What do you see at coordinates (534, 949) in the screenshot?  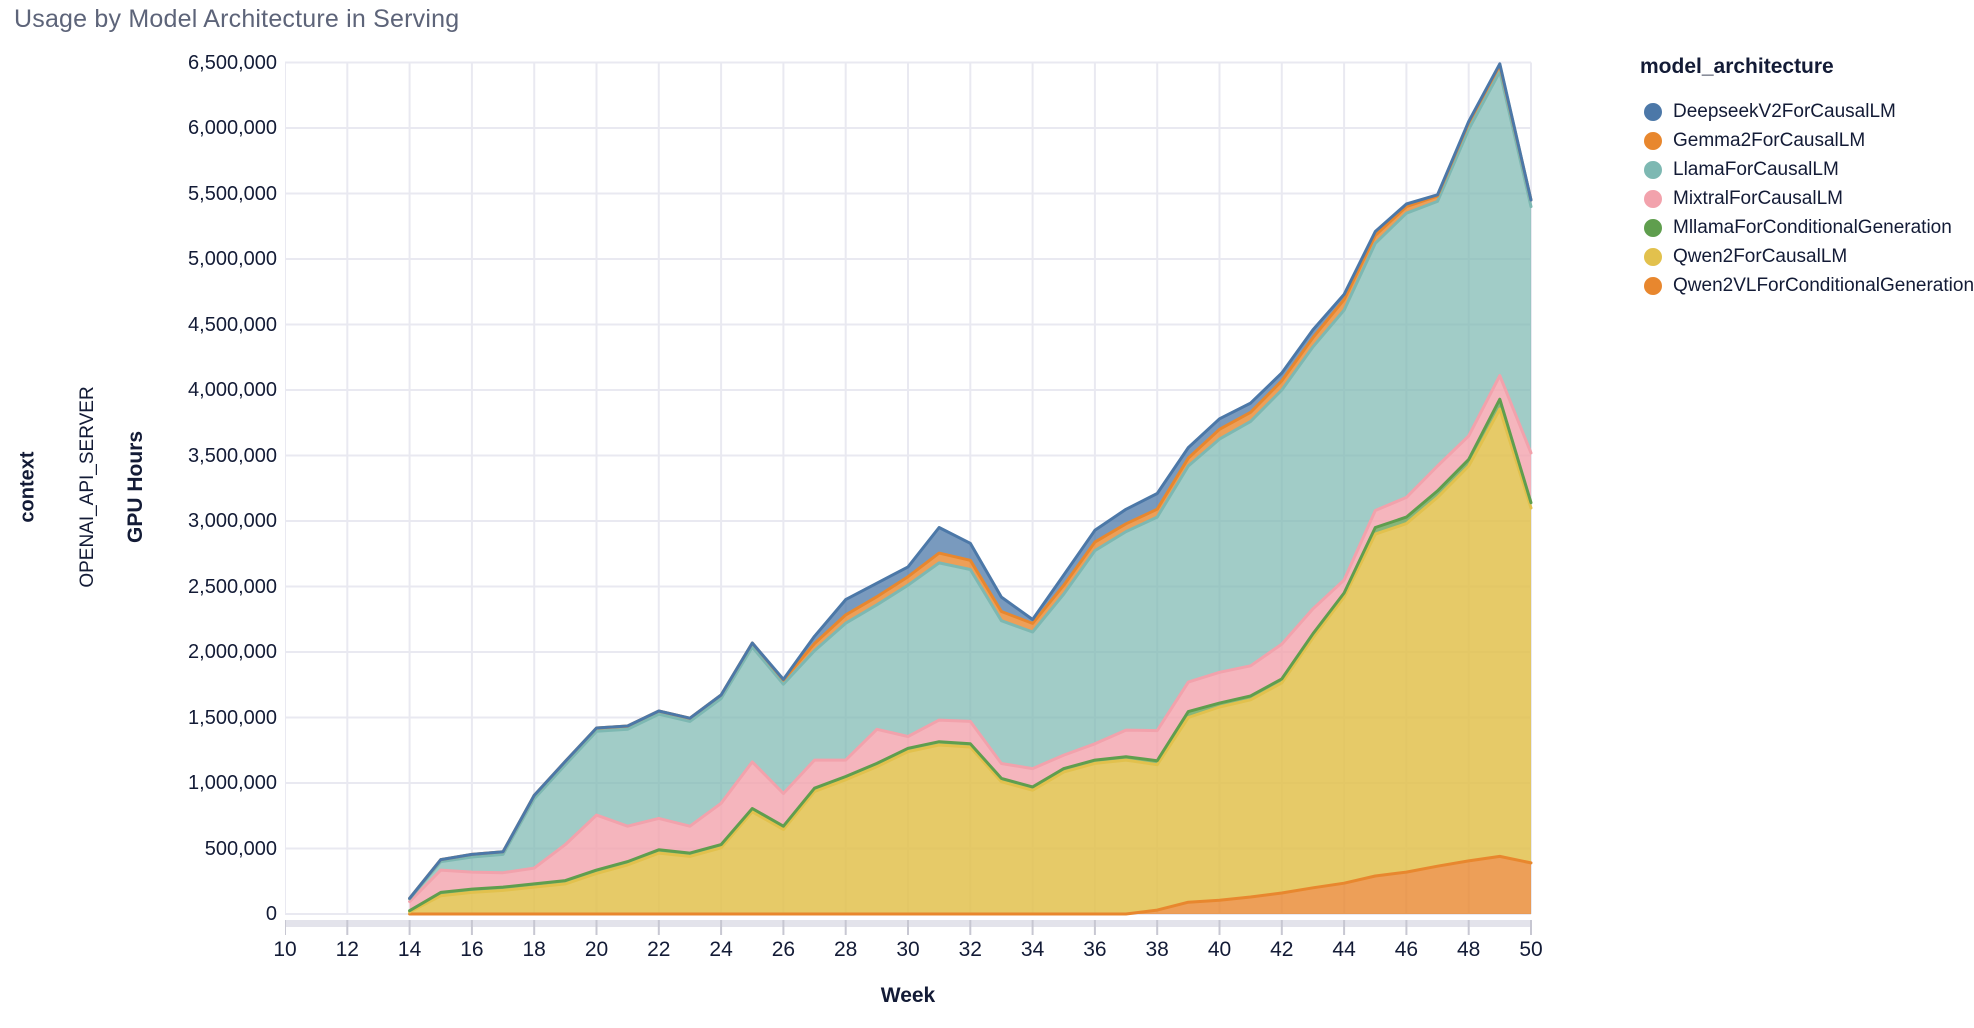 I see `x-tick-label: 18` at bounding box center [534, 949].